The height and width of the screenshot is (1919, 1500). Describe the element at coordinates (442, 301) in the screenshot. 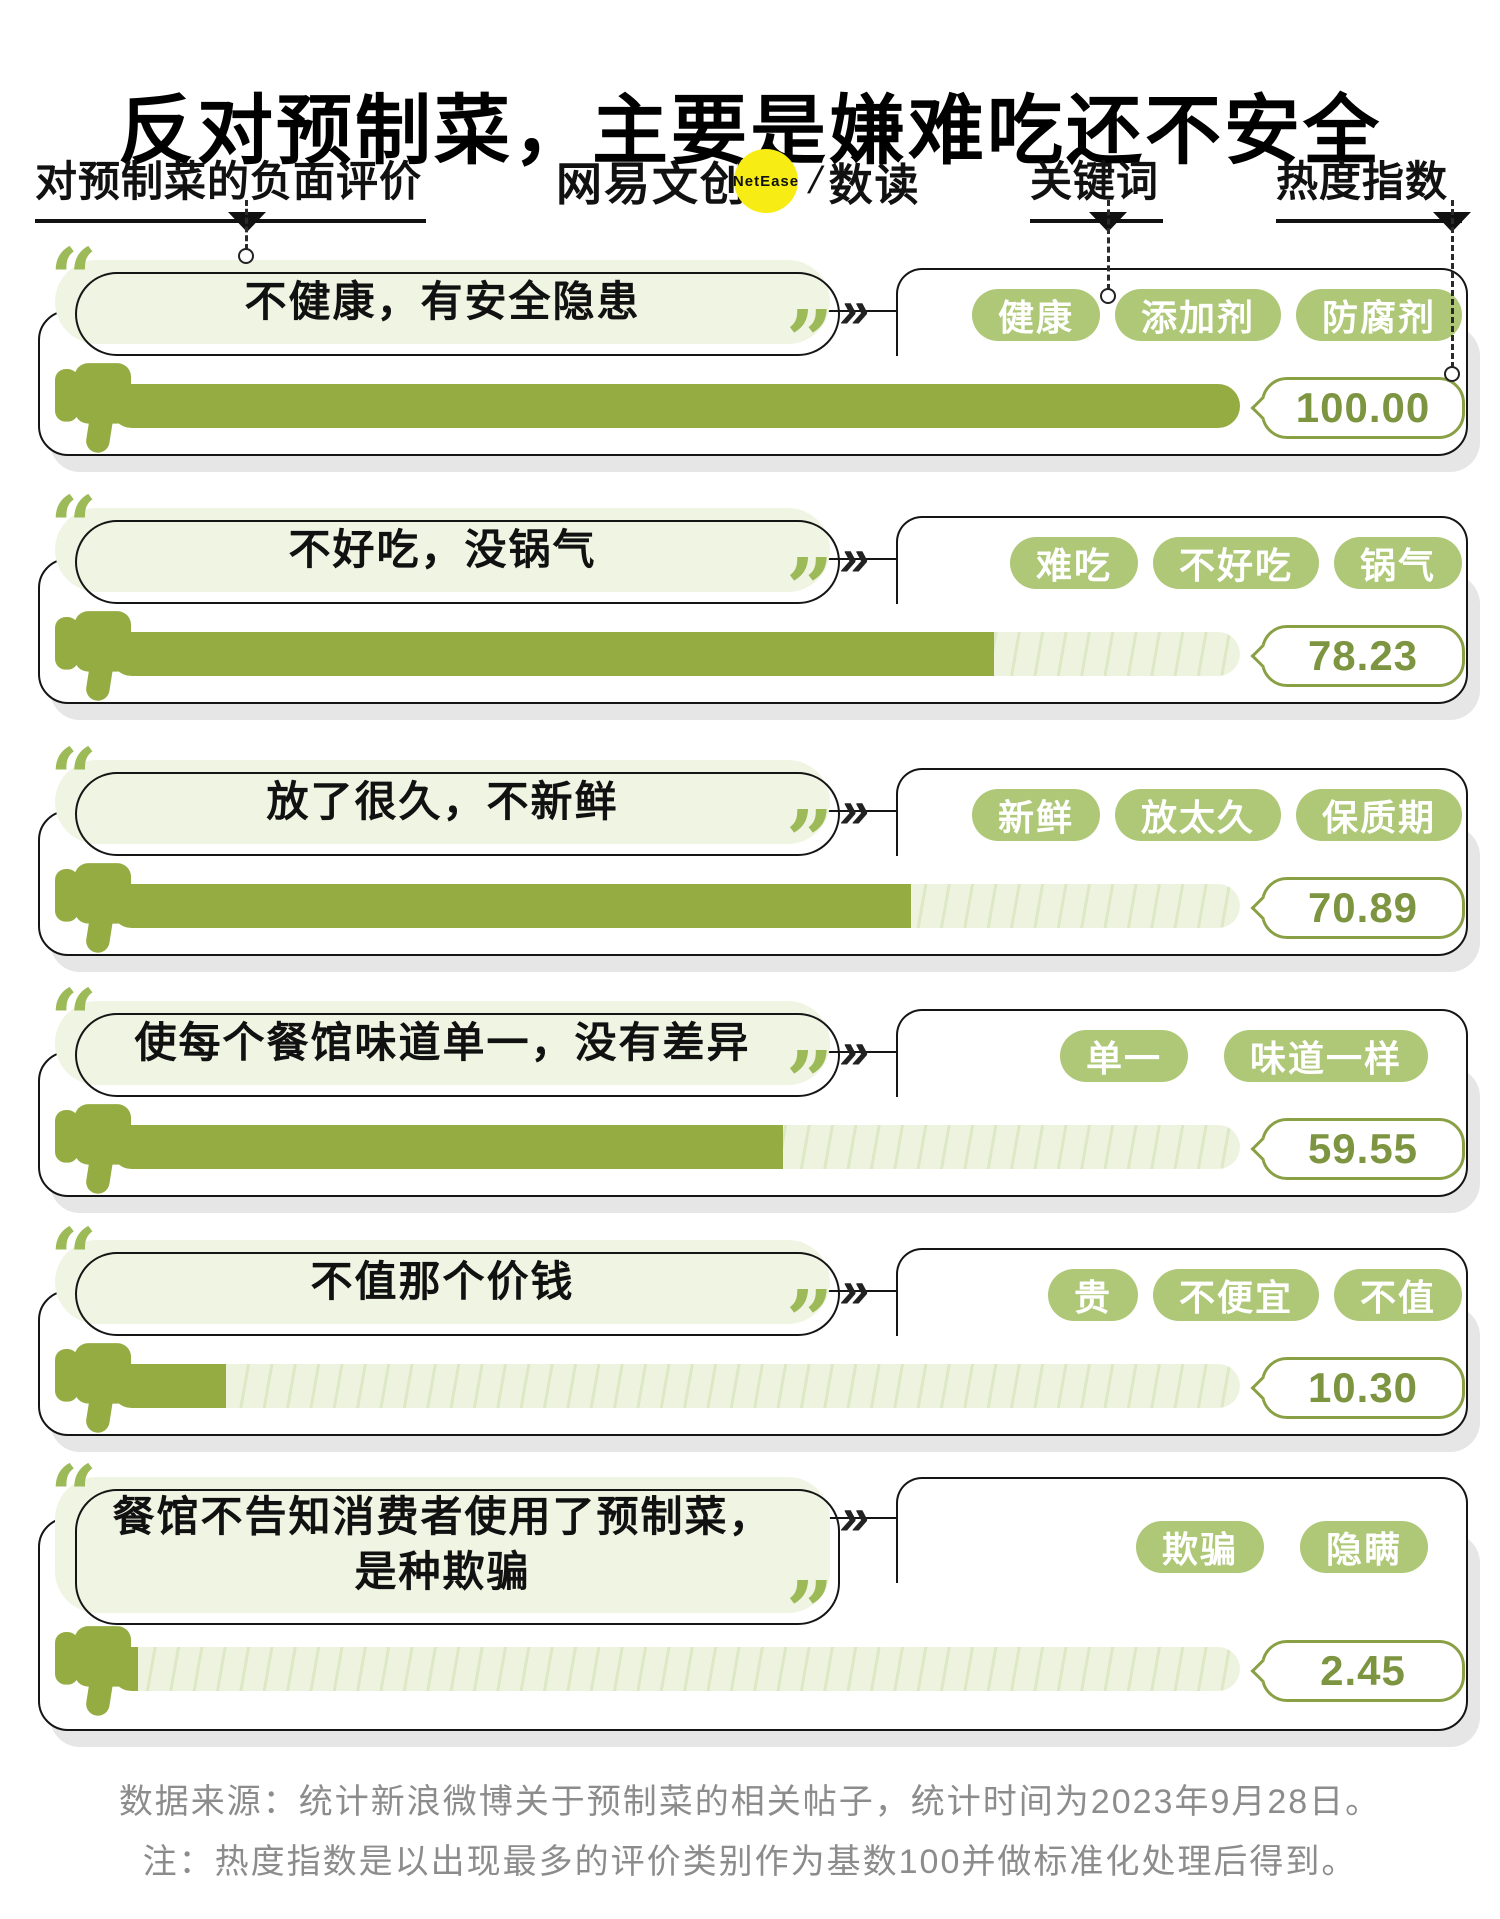

I see `quote-text: 不健康，有安全隐患` at that location.